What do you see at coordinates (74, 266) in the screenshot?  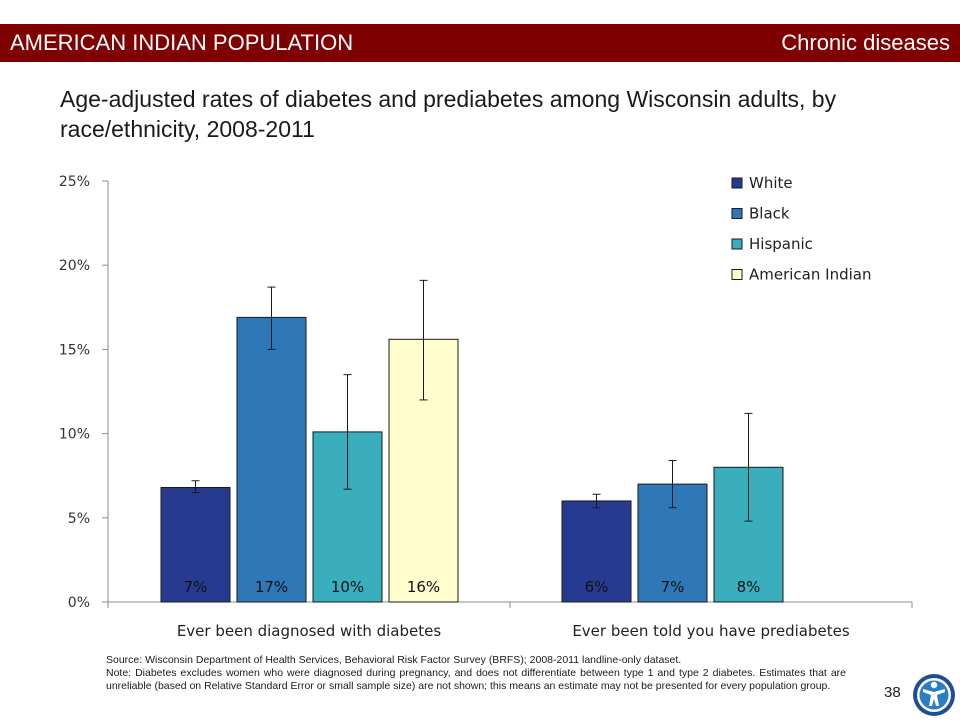 I see `y-tick-label: 20%` at bounding box center [74, 266].